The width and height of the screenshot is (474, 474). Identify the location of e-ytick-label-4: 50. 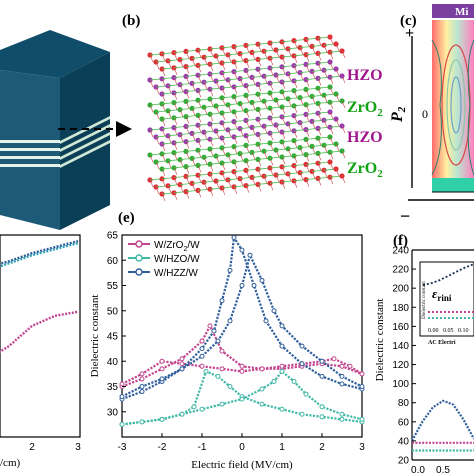
(113, 311).